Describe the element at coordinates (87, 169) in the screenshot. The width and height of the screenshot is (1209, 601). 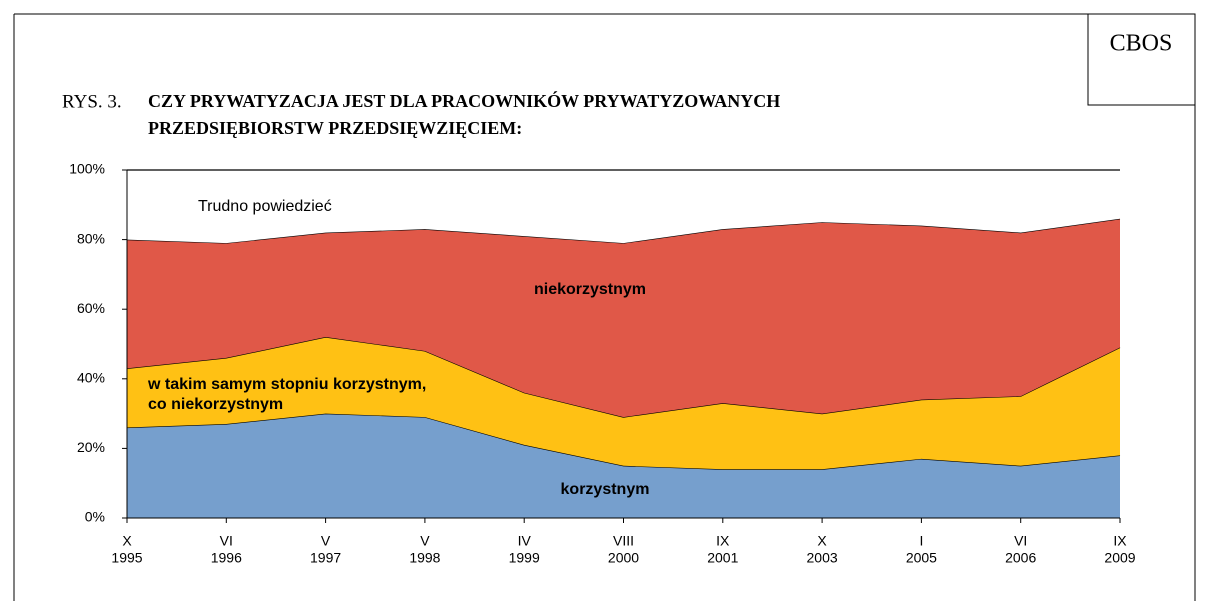
I see `y-tick-label: 100%` at that location.